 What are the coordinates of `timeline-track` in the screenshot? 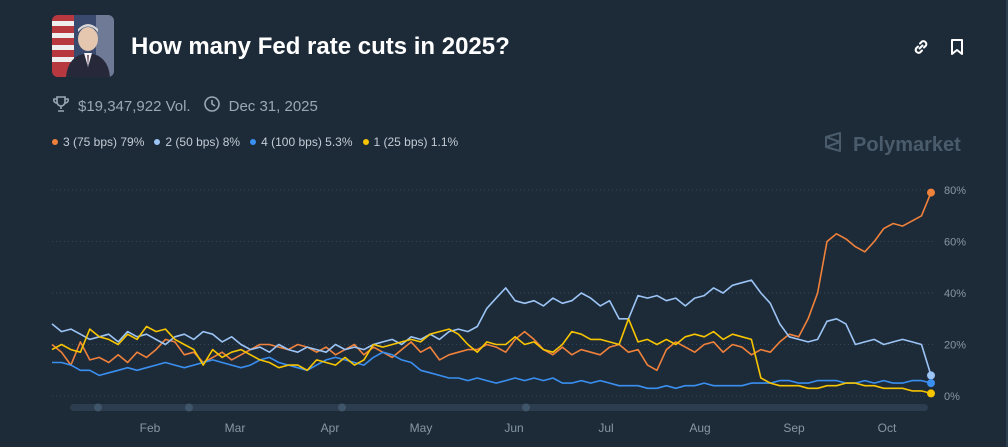 It's located at (499, 407).